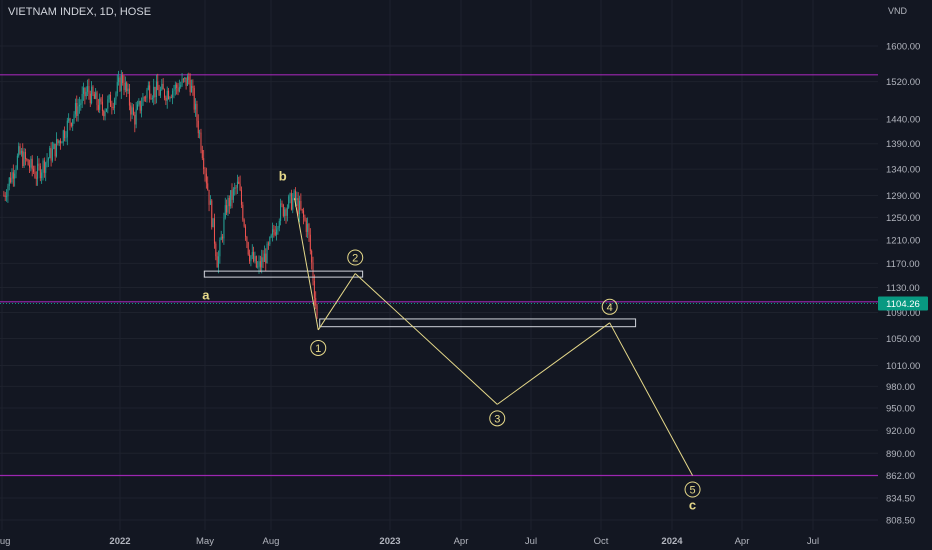 The width and height of the screenshot is (932, 550). I want to click on time-axis: Aug 2022 May Aug 2023 Apr Jul Oct 2024 Apr Jul, so click(466, 540).